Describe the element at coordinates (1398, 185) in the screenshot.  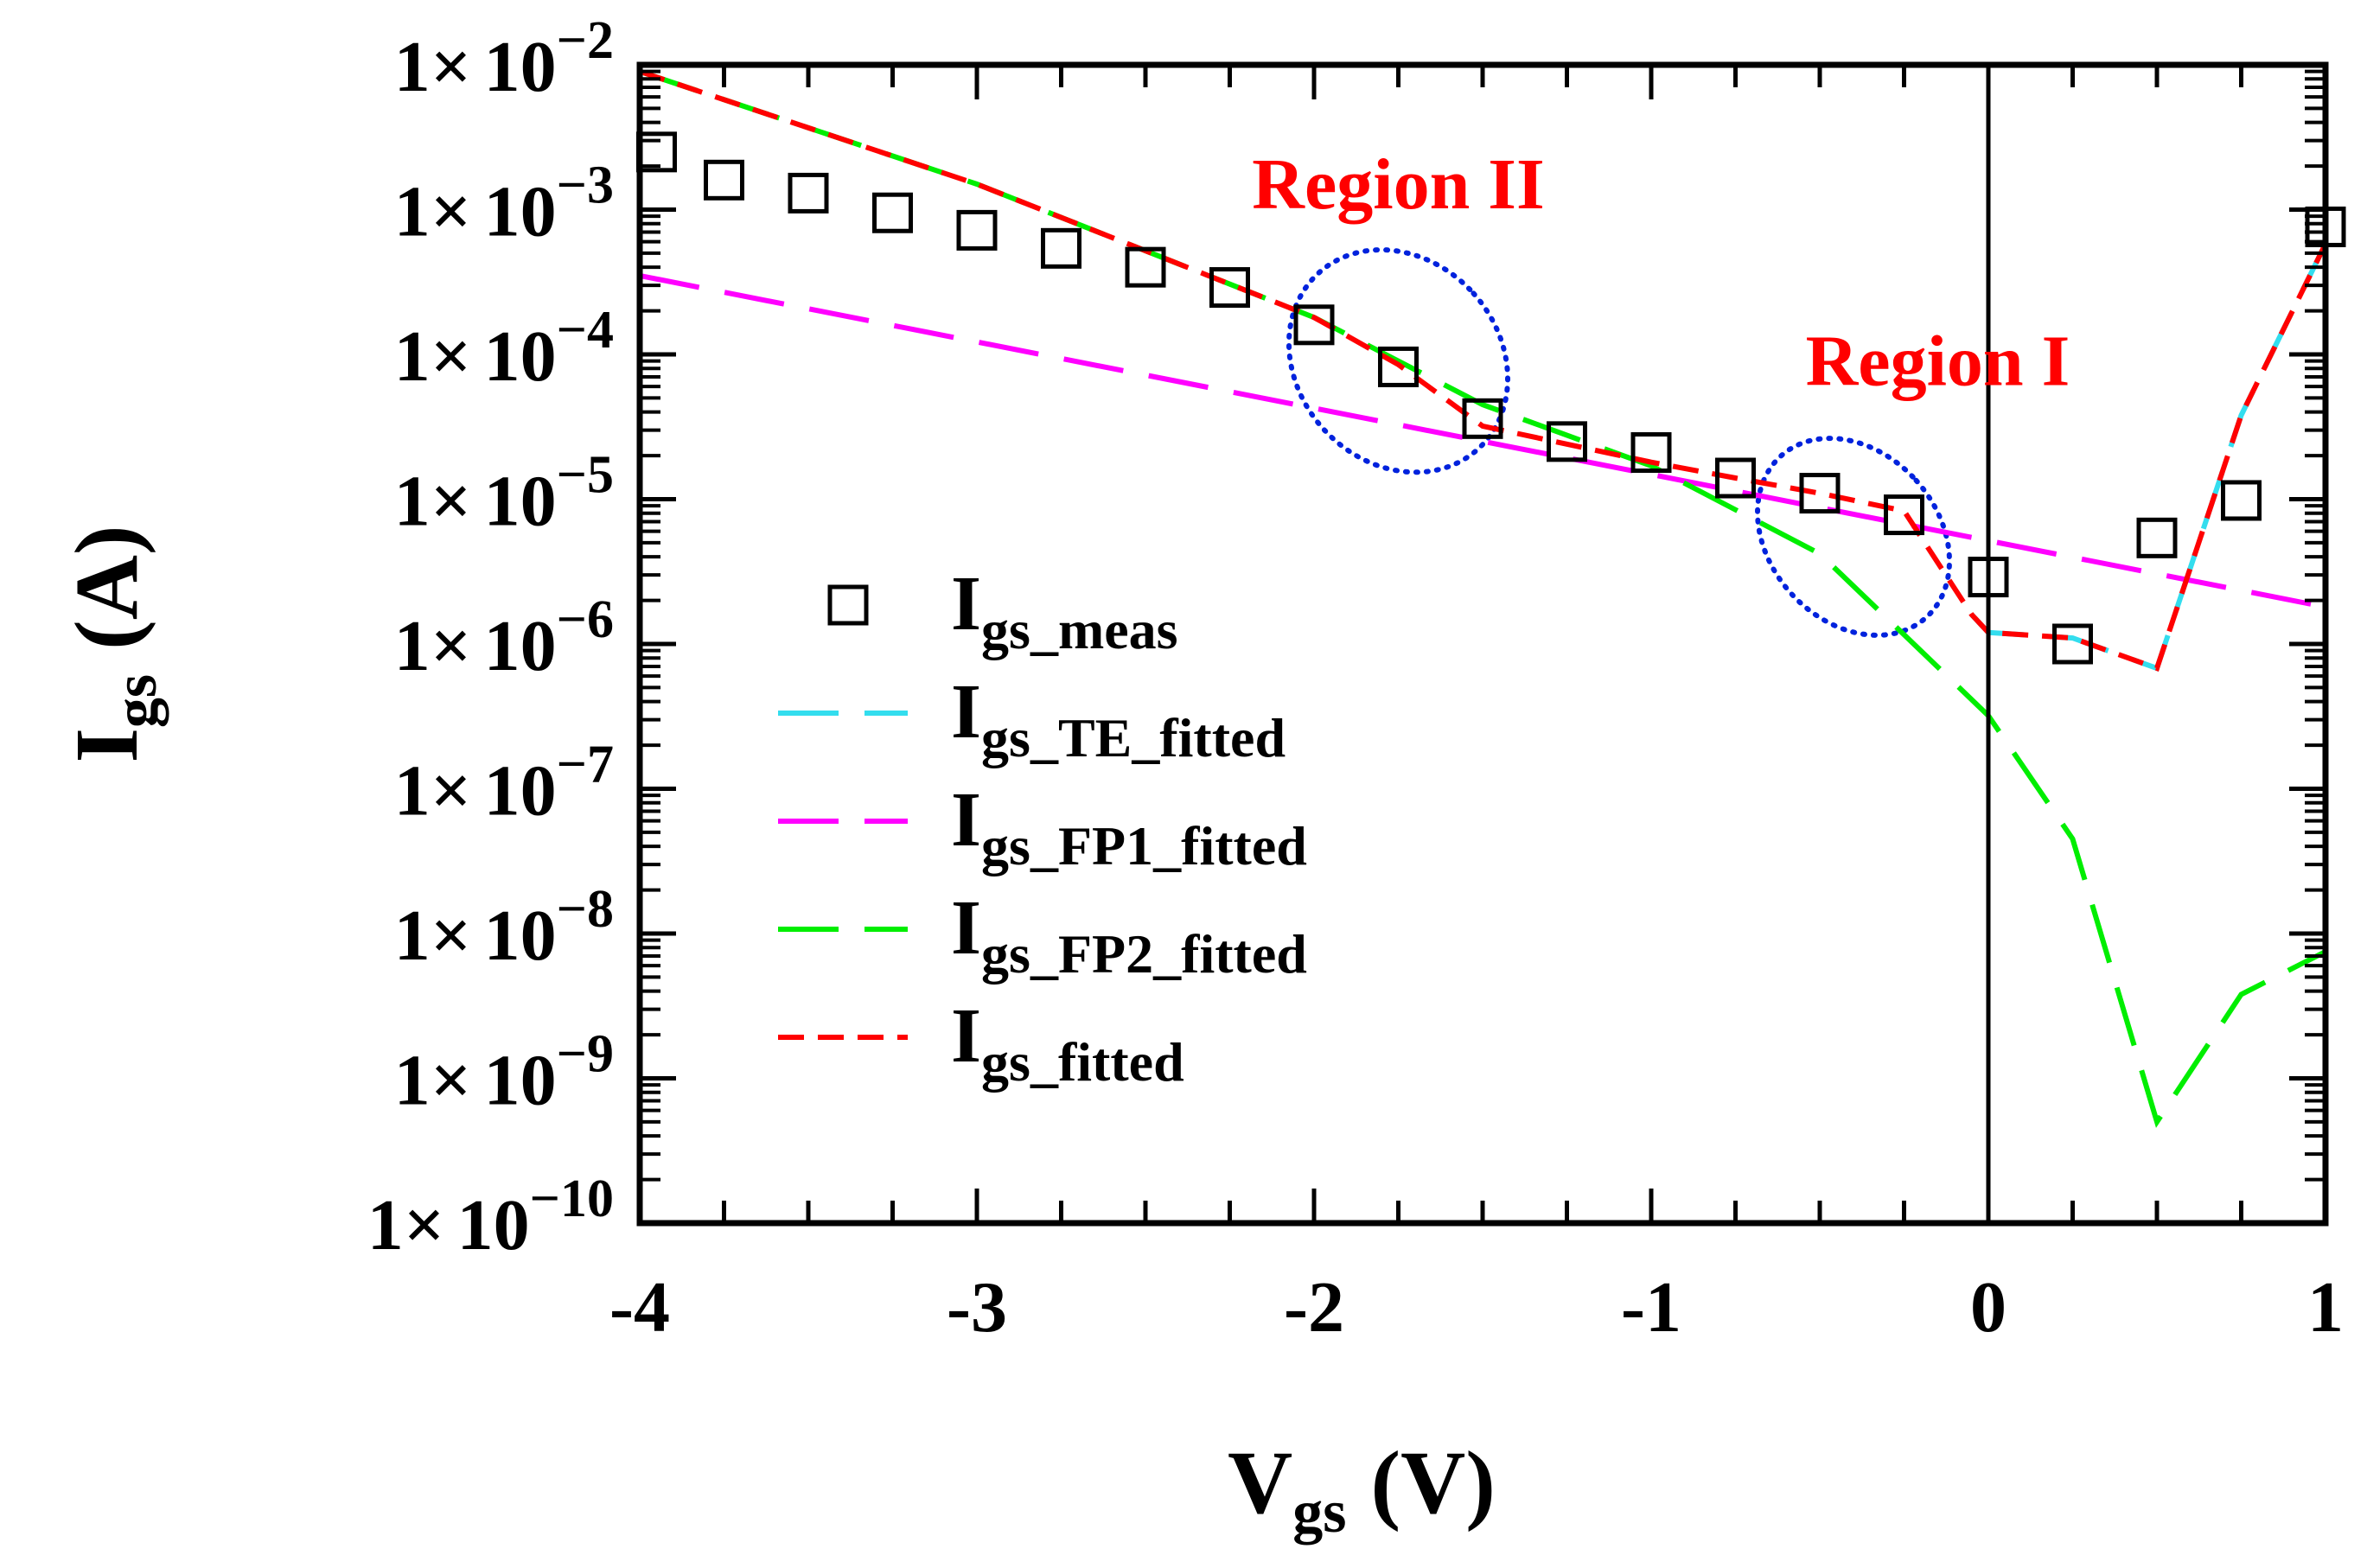
I see `region-label: Region II` at that location.